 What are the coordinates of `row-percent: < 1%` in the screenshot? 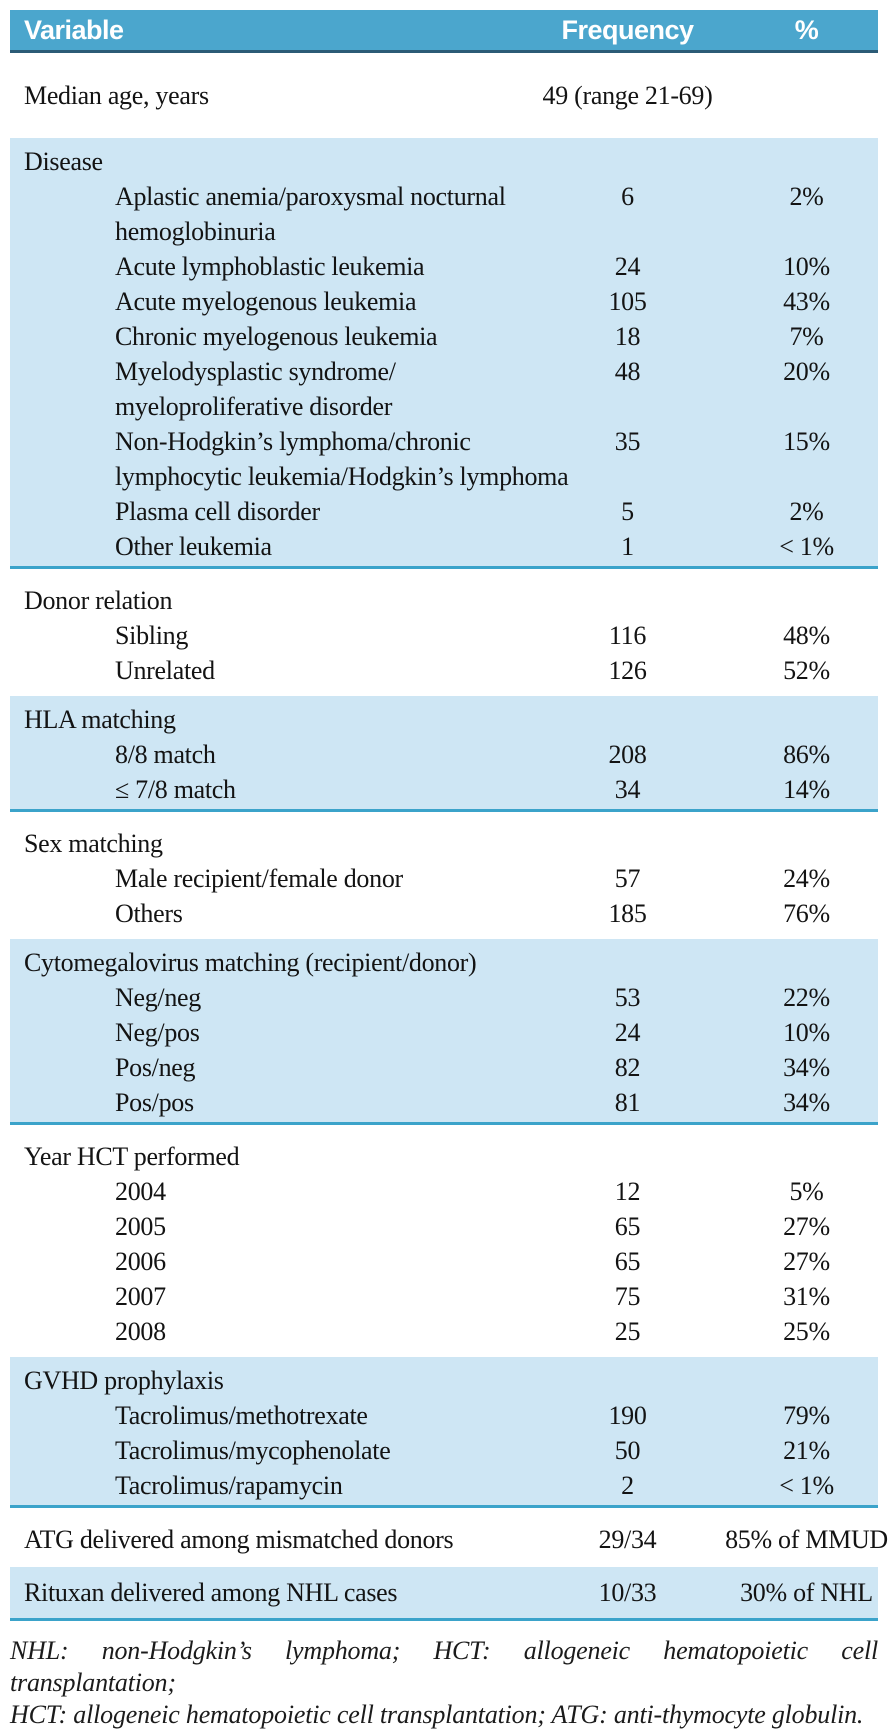 It's located at (806, 1485).